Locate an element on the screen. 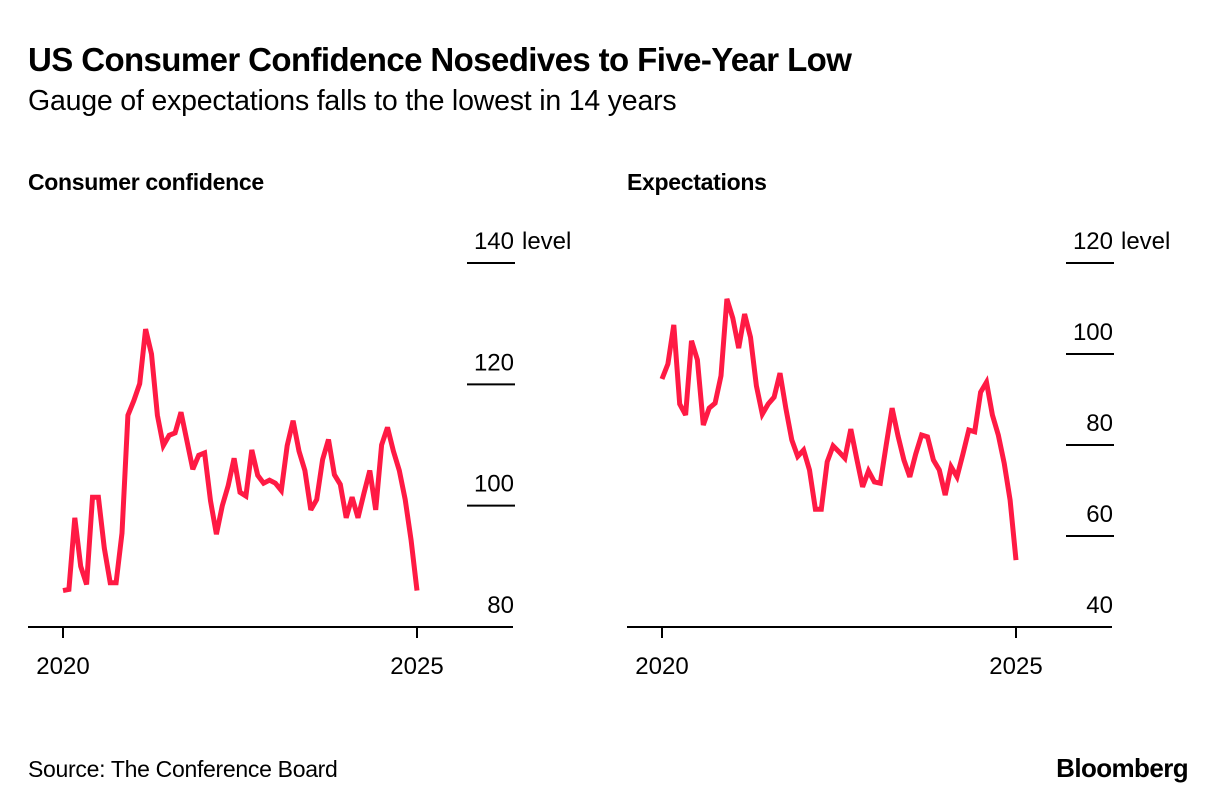 Image resolution: width=1227 pixels, height=812 pixels. source-note: Source: The Conference Board is located at coordinates (183, 769).